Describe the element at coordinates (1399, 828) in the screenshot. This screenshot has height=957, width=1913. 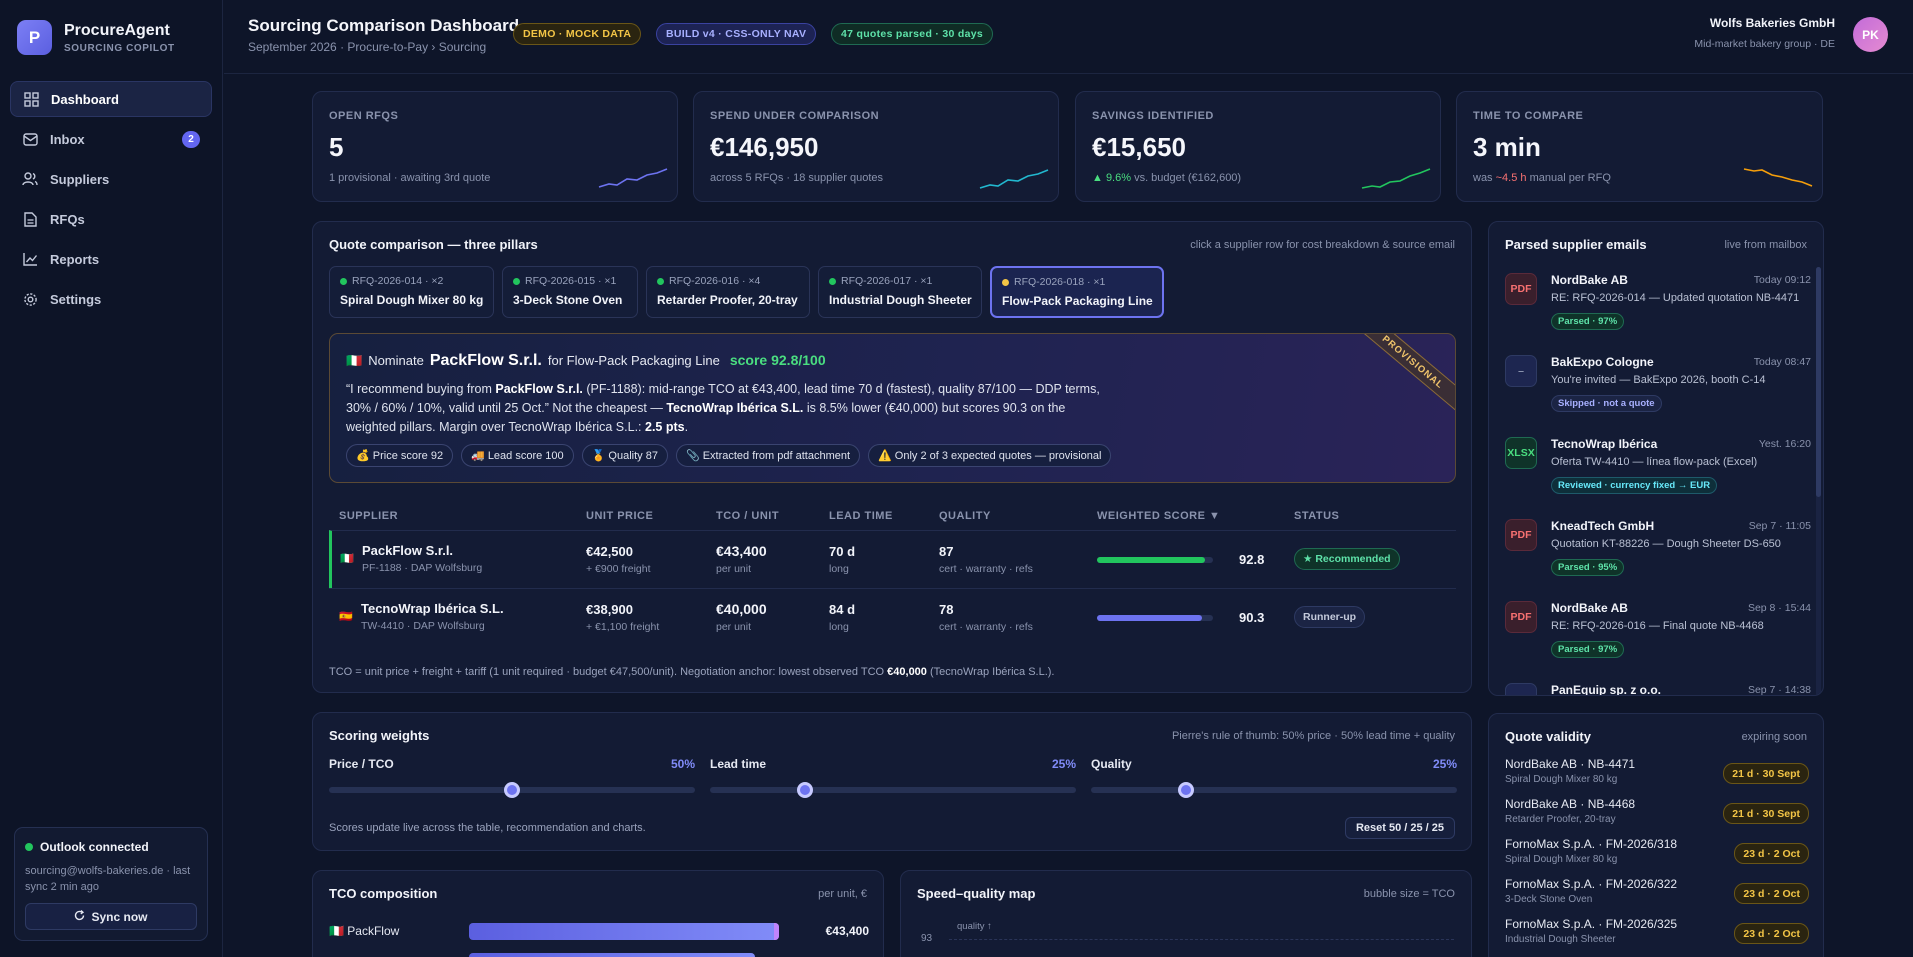
I see `reset-weights-button: Reset 50 / 25 / 25` at that location.